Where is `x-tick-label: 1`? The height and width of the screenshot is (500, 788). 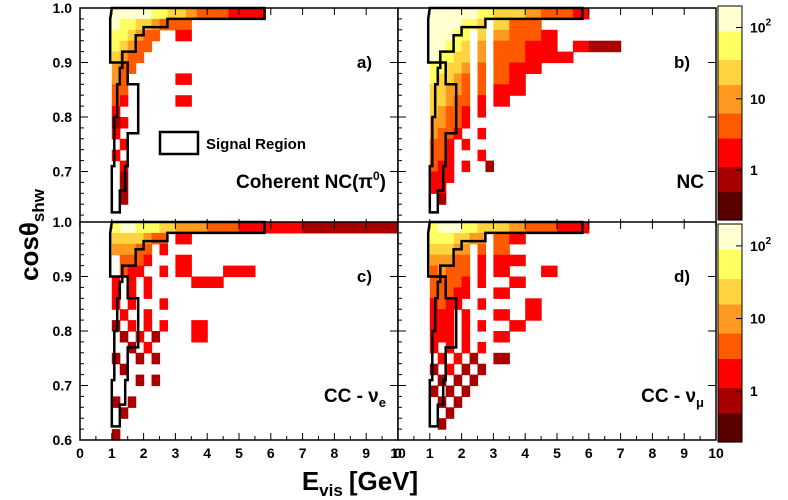 x-tick-label: 1 is located at coordinates (112, 453).